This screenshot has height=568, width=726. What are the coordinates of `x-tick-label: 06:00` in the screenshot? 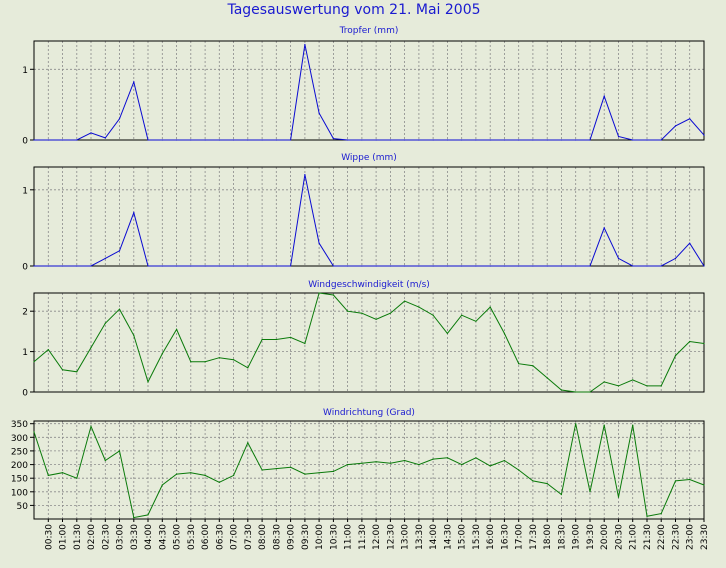 It's located at (206, 537).